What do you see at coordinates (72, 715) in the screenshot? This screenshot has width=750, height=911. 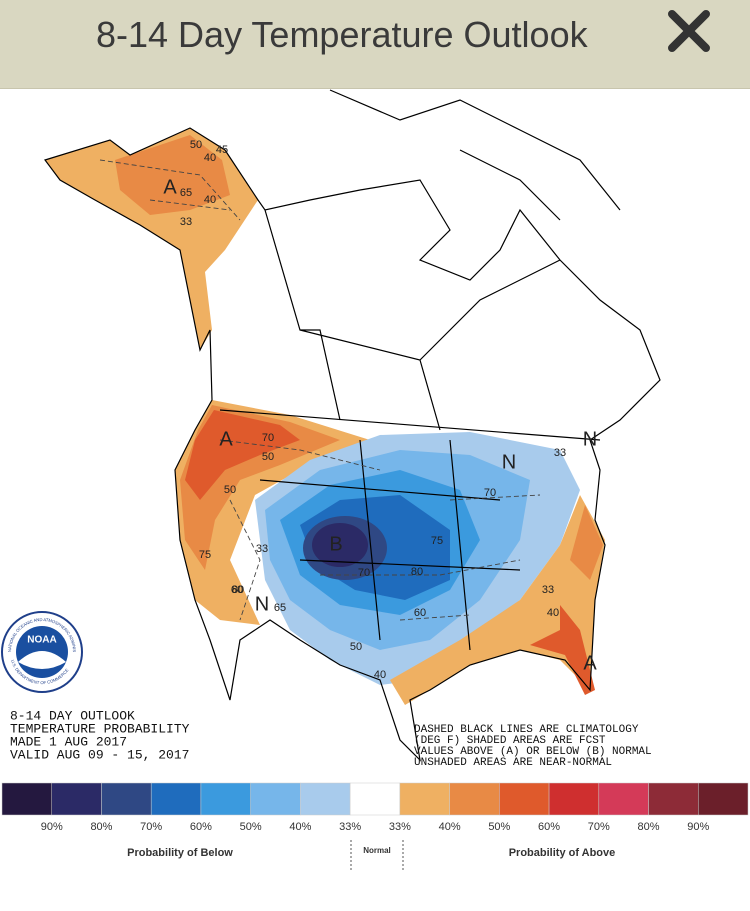 I see `info-left: 8-14 DAY OUTLOOK` at bounding box center [72, 715].